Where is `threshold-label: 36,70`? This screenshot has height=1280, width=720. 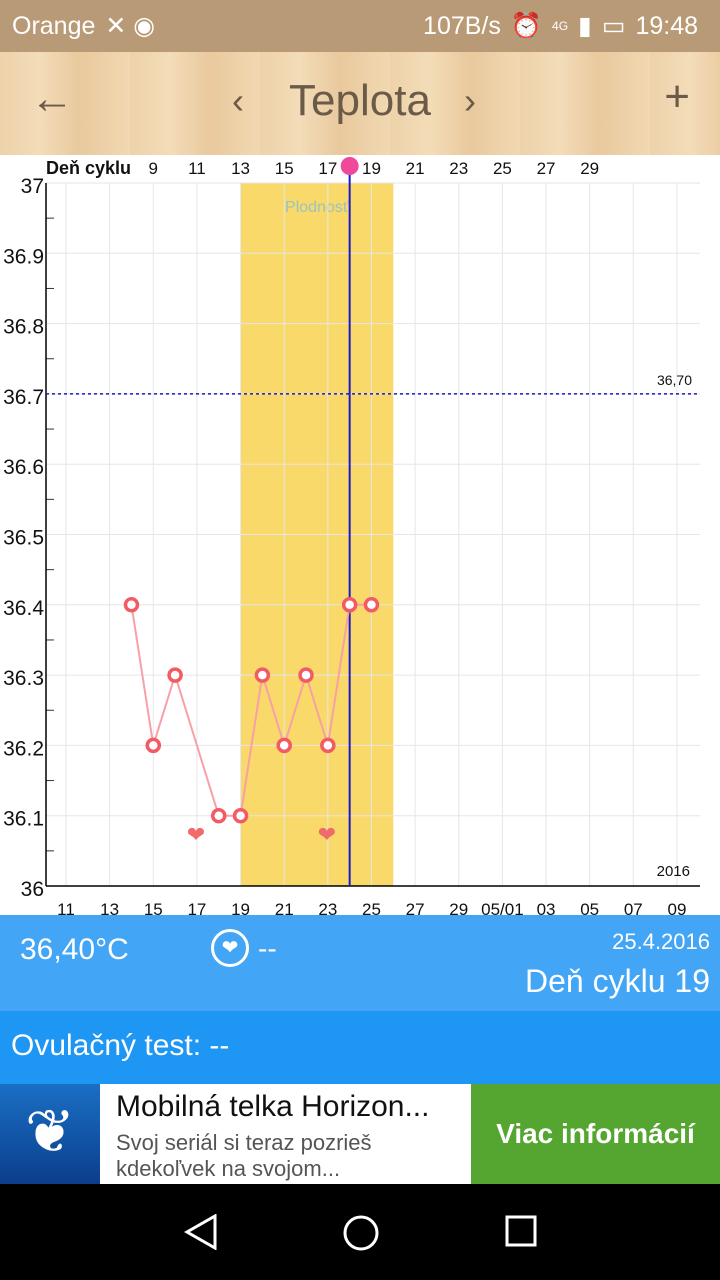 threshold-label: 36,70 is located at coordinates (674, 380).